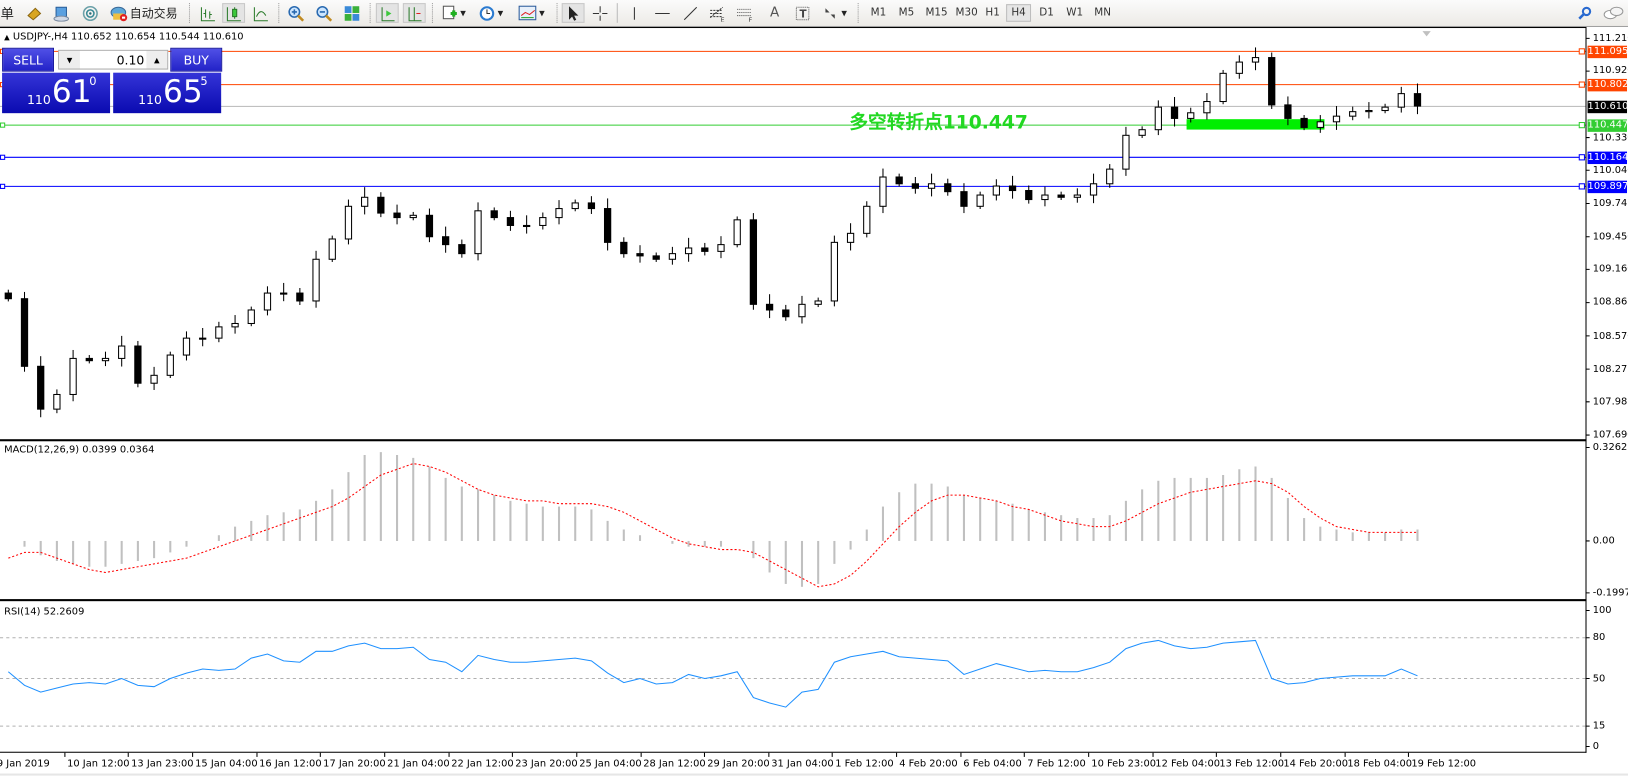 This screenshot has height=776, width=1628. What do you see at coordinates (936, 13) in the screenshot?
I see `timeframe-m15: M15` at bounding box center [936, 13].